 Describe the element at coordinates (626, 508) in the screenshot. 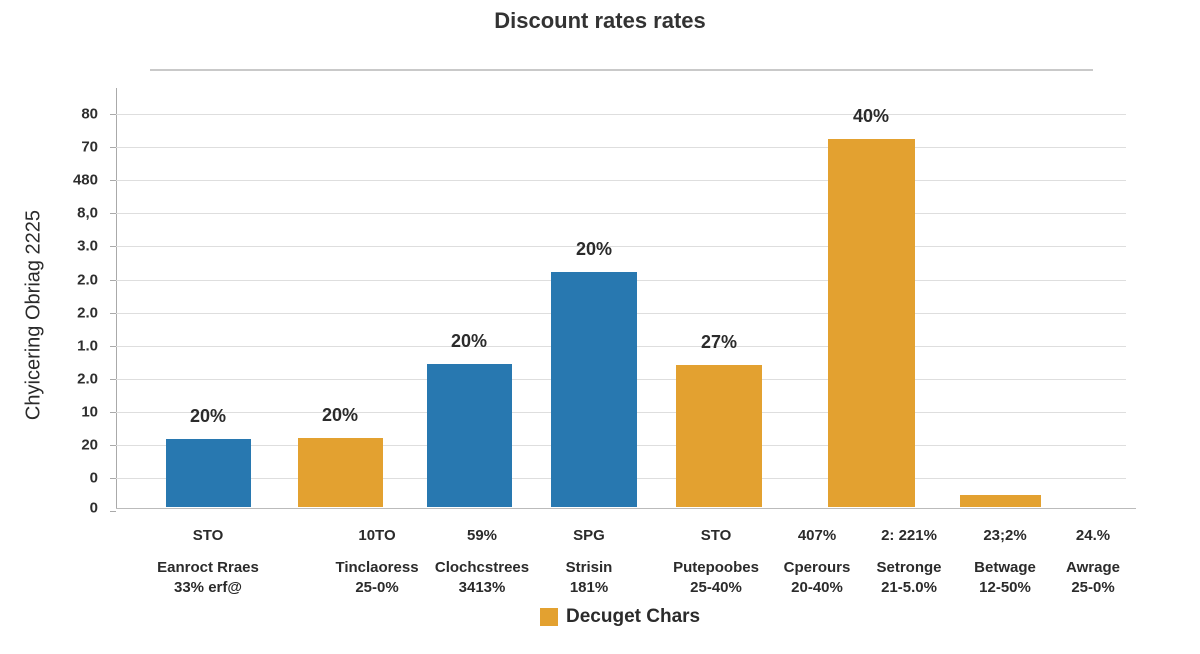

I see `x-axis-line` at that location.